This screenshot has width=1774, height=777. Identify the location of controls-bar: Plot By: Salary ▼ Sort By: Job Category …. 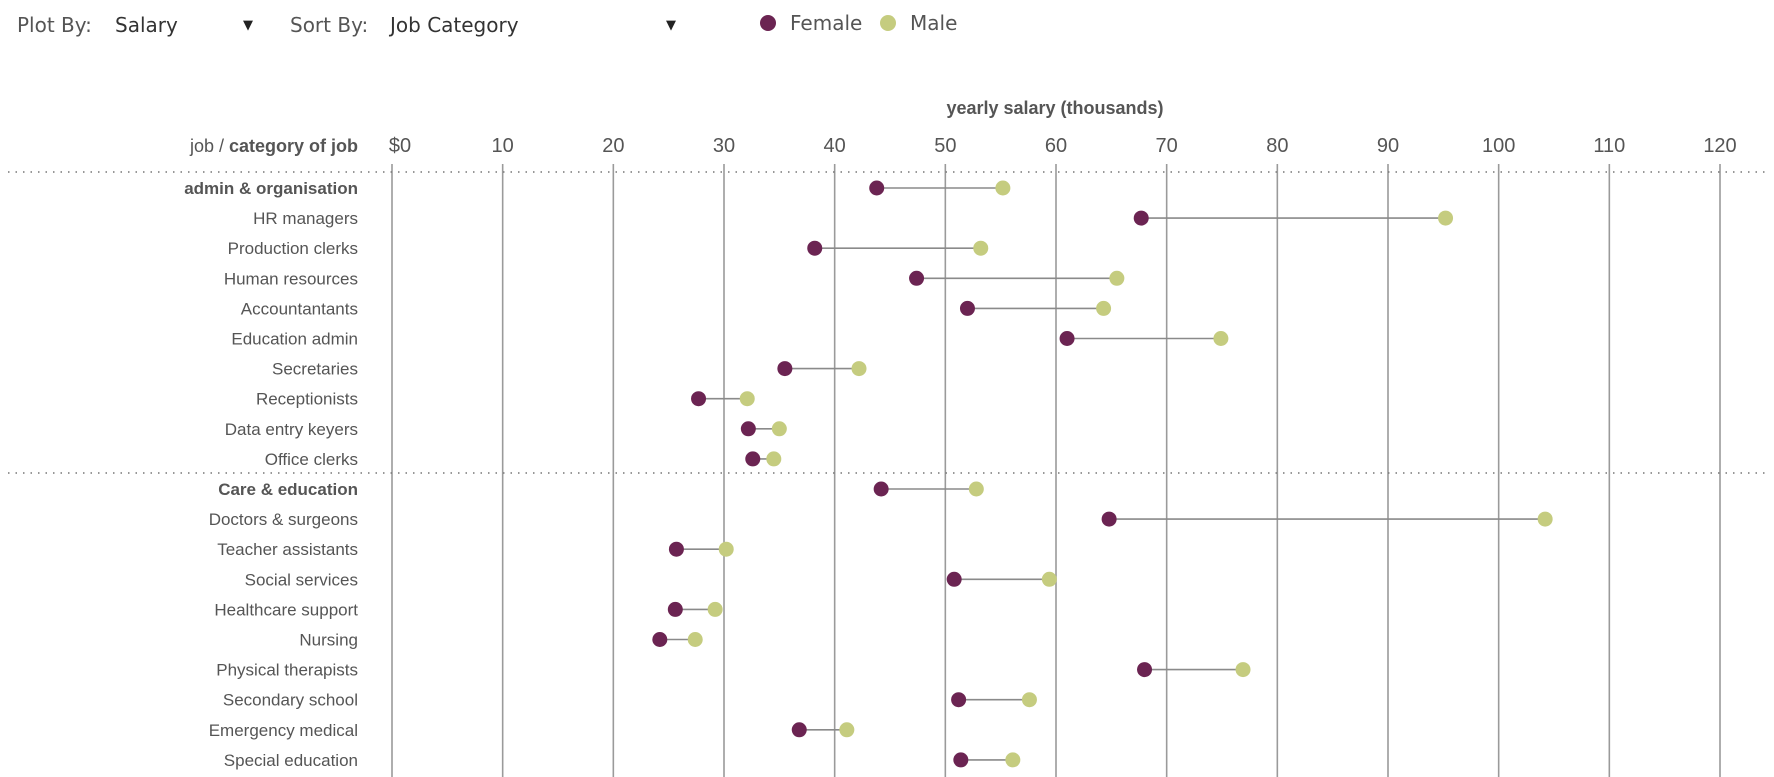
(500, 25).